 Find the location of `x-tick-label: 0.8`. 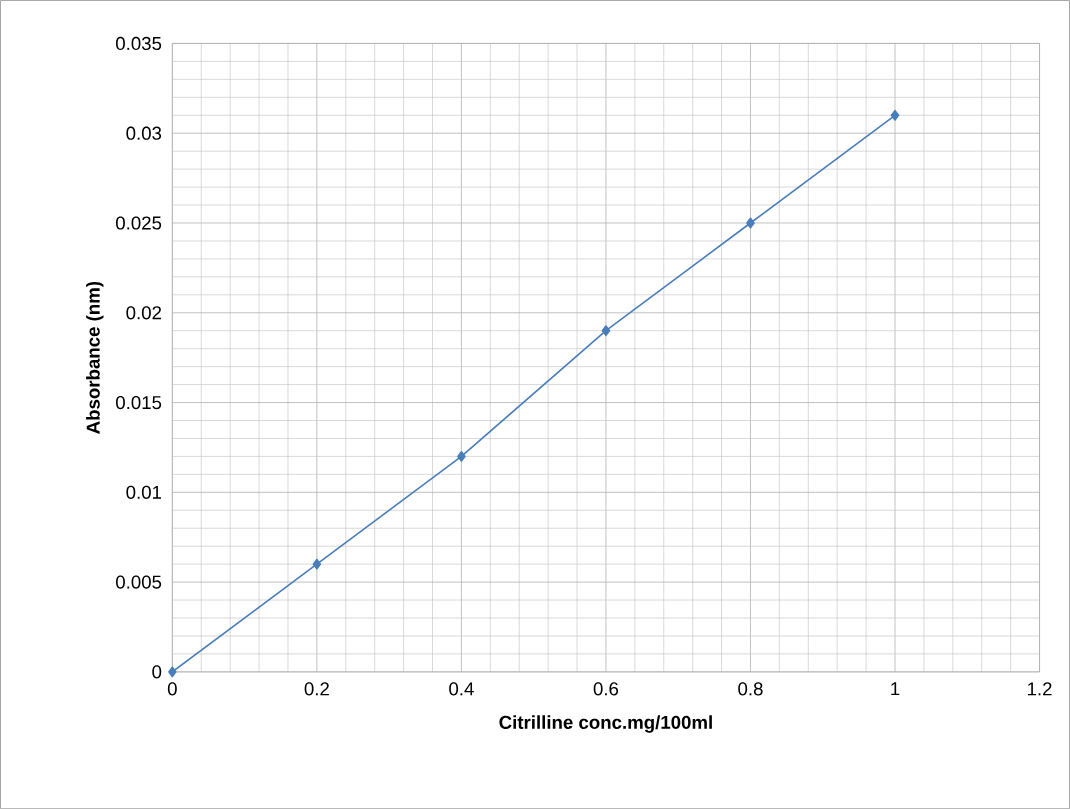

x-tick-label: 0.8 is located at coordinates (750, 689).